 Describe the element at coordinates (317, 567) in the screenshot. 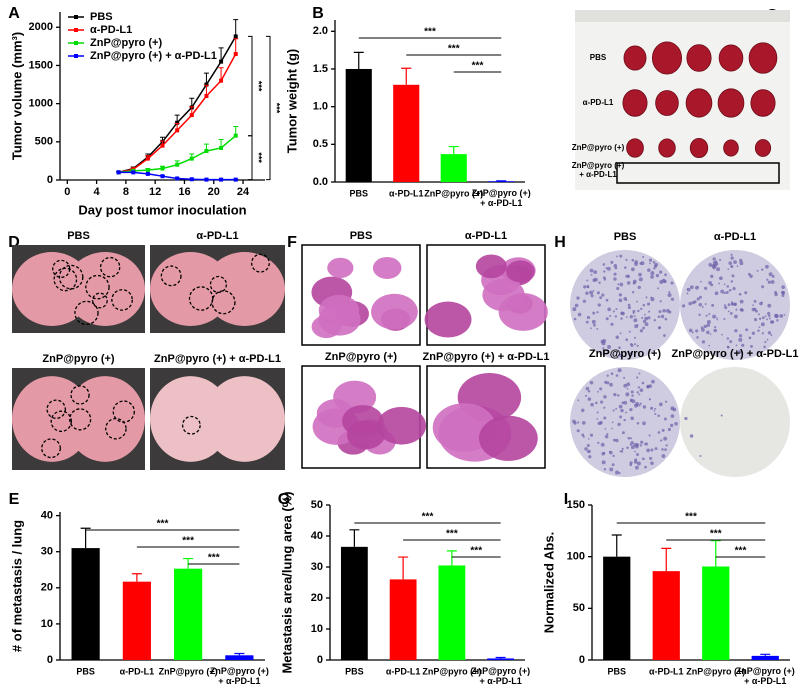

I see `y-tick-label: 30` at that location.